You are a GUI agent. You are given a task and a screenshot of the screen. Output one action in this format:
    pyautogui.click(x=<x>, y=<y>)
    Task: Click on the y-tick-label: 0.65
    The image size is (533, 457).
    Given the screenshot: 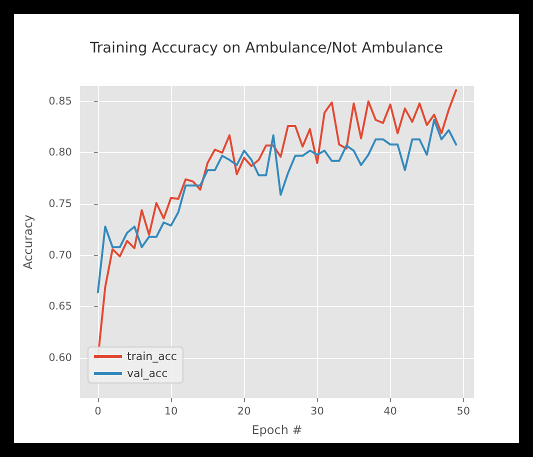 What is the action you would take?
    pyautogui.click(x=60, y=306)
    